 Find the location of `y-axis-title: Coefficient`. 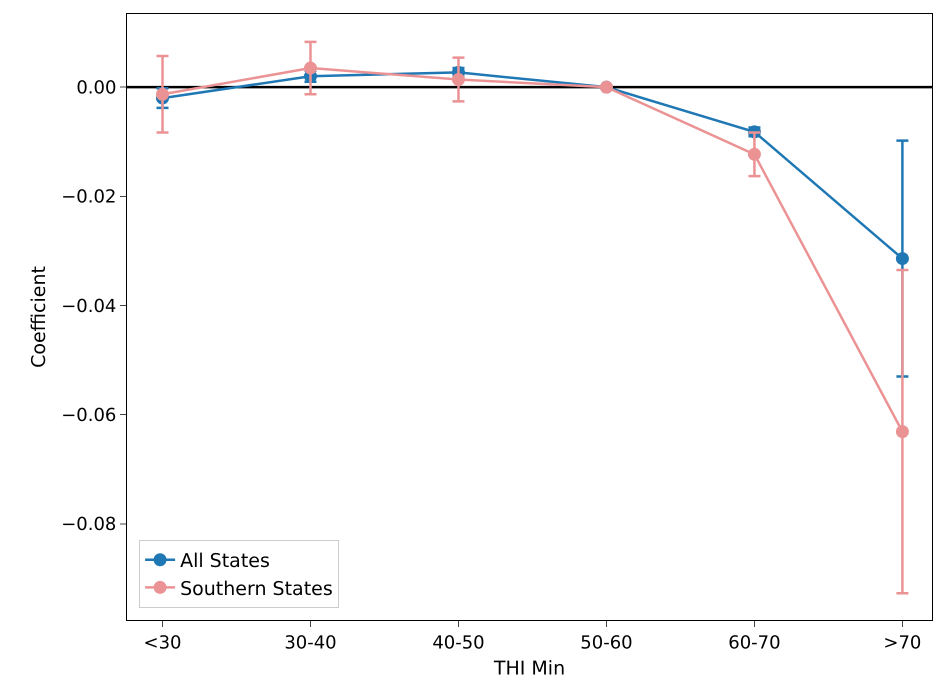

y-axis-title: Coefficient is located at coordinates (39, 317).